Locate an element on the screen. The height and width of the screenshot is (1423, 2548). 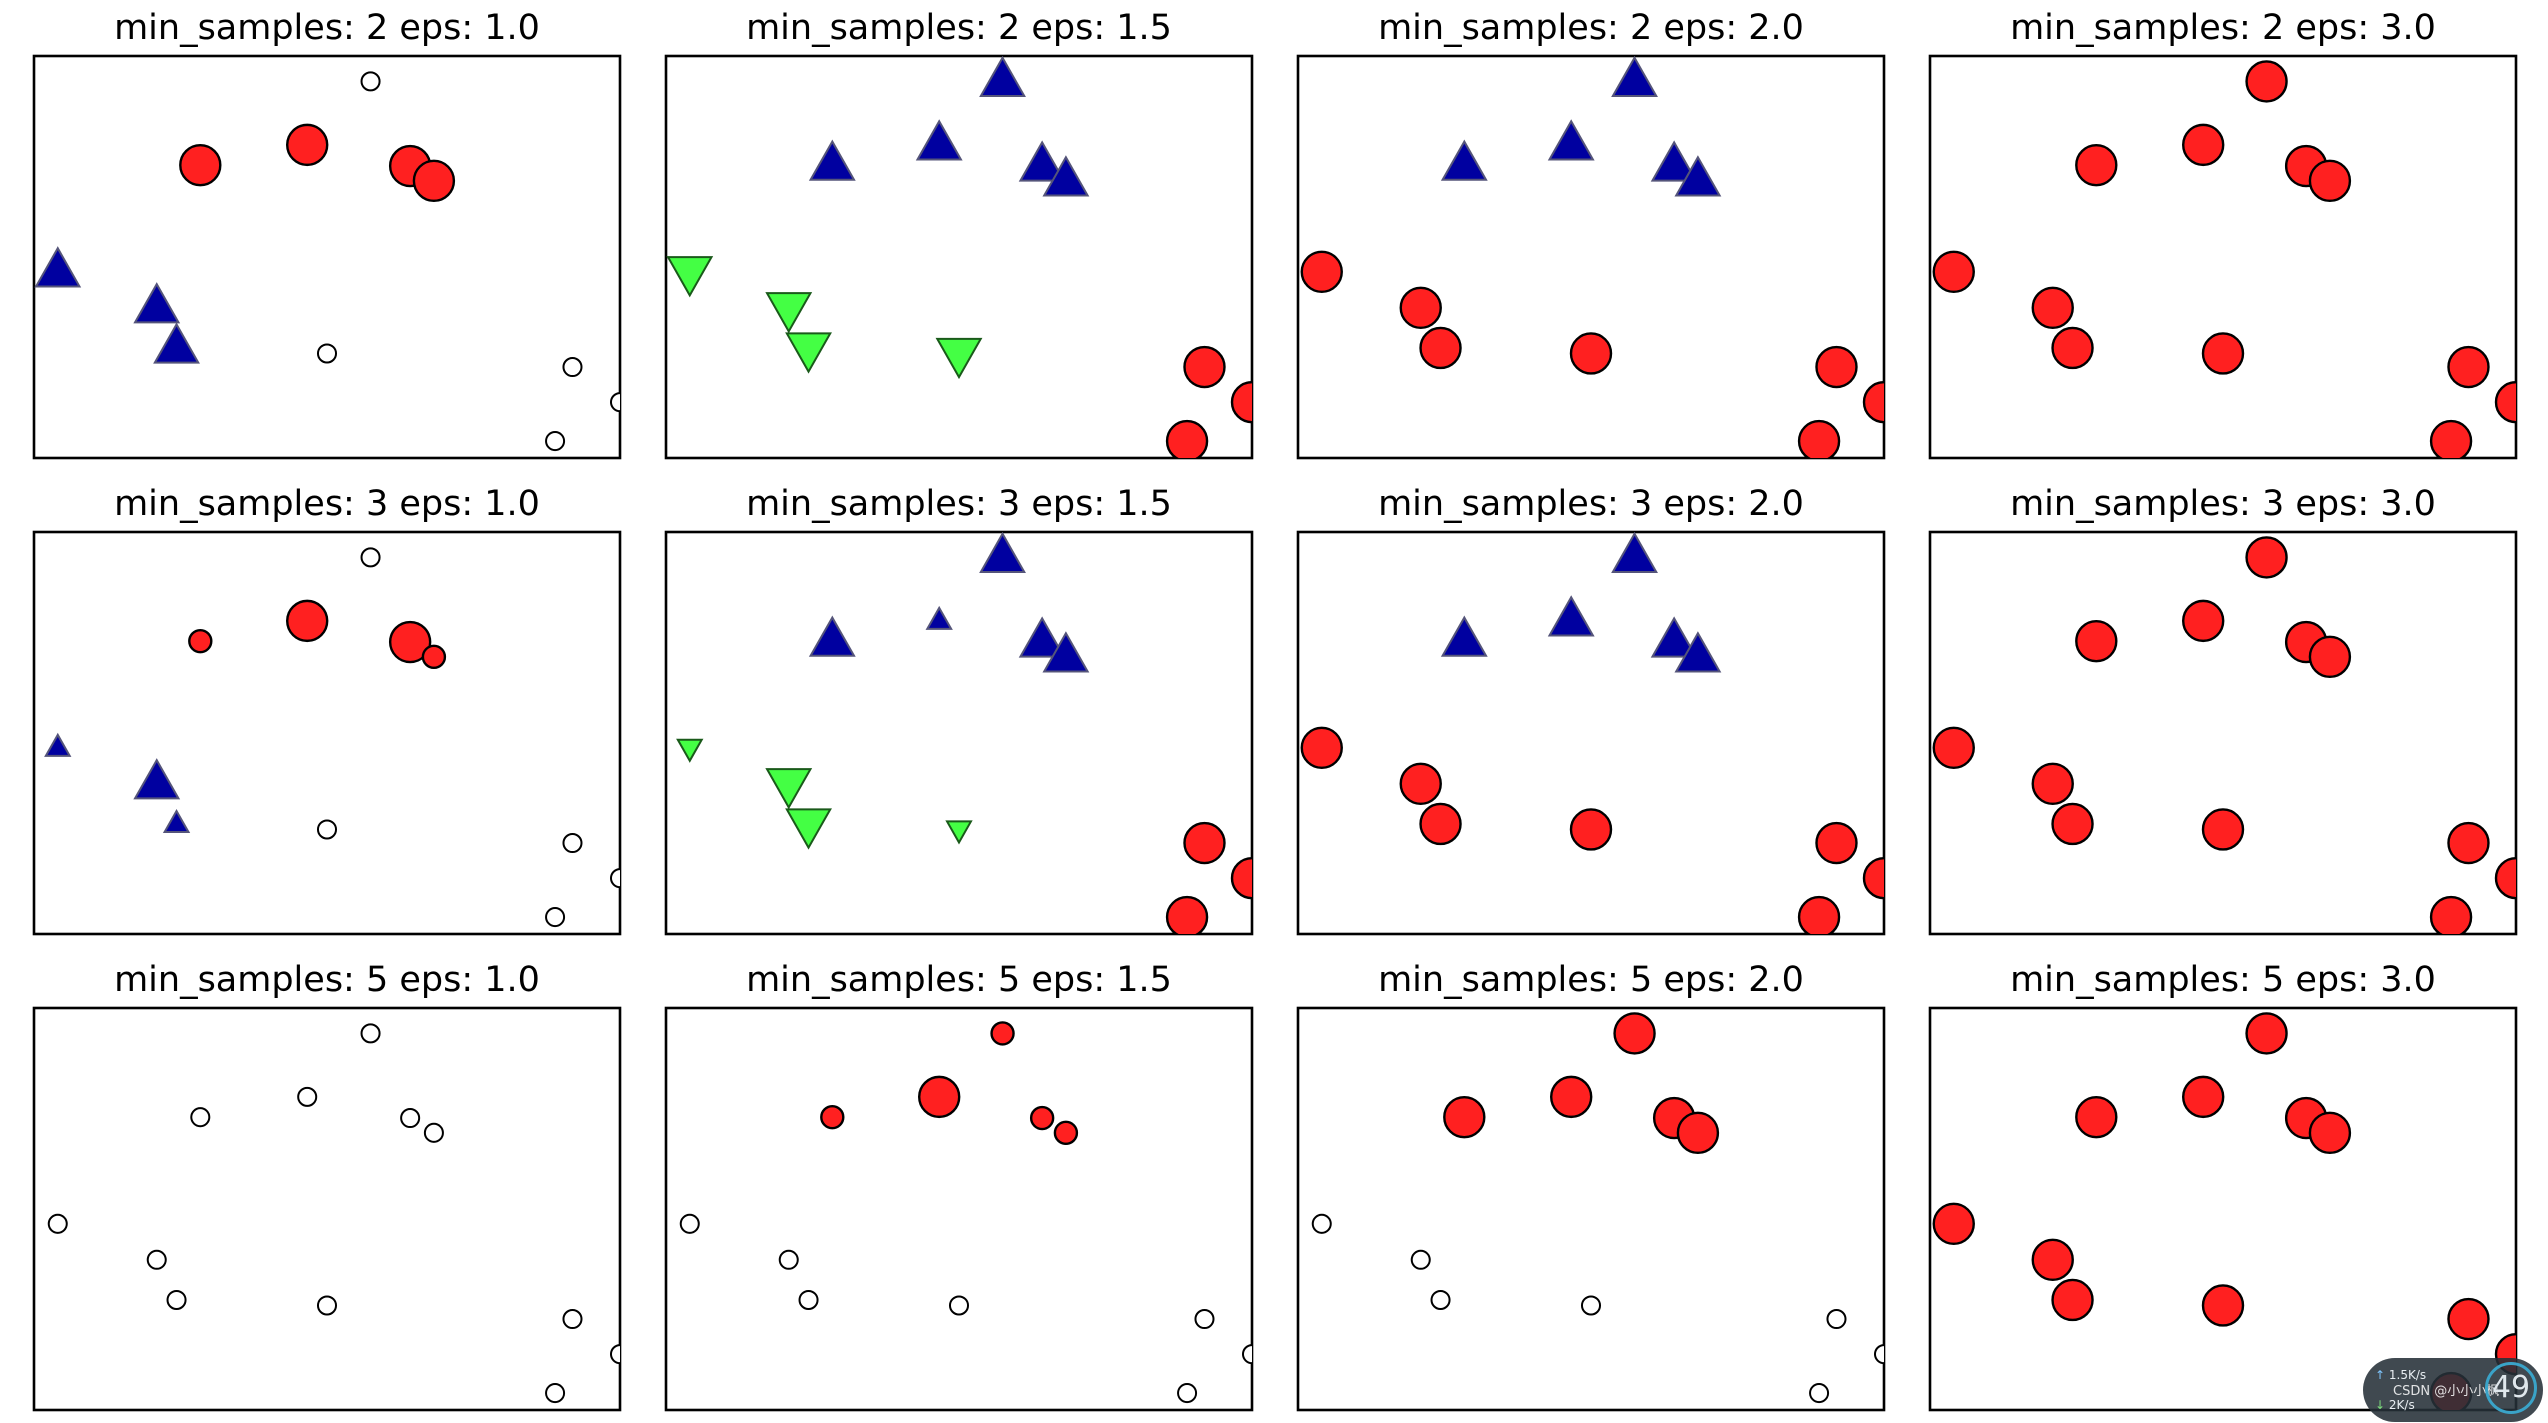
subplot-2-1: min_samples: 3 eps: 1.0 is located at coordinates (327, 710).